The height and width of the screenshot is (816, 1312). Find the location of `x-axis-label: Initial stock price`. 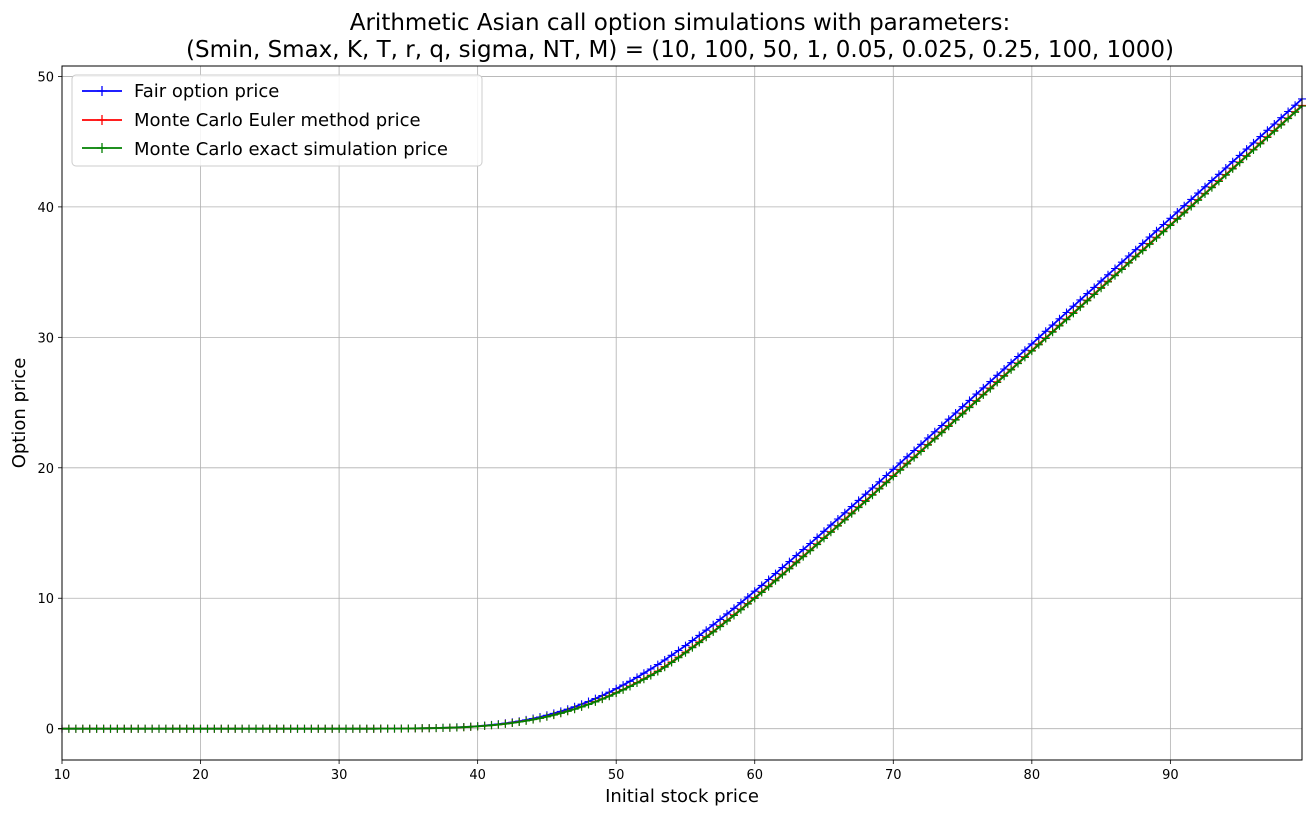

x-axis-label: Initial stock price is located at coordinates (682, 796).